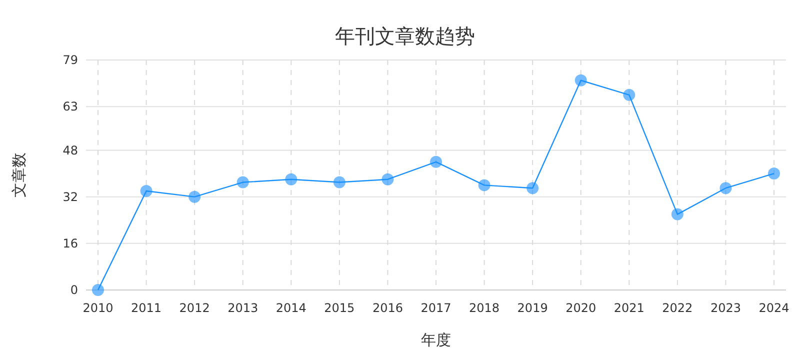 This screenshot has width=810, height=360. What do you see at coordinates (19, 175) in the screenshot?
I see `y-axis-title: 文章数` at bounding box center [19, 175].